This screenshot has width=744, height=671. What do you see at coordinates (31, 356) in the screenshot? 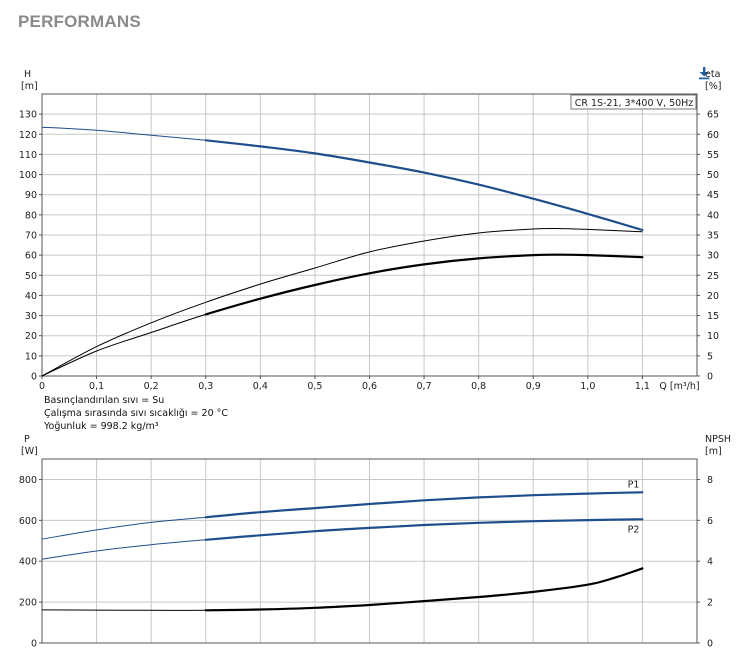
I see `left-tick-label: 10` at bounding box center [31, 356].